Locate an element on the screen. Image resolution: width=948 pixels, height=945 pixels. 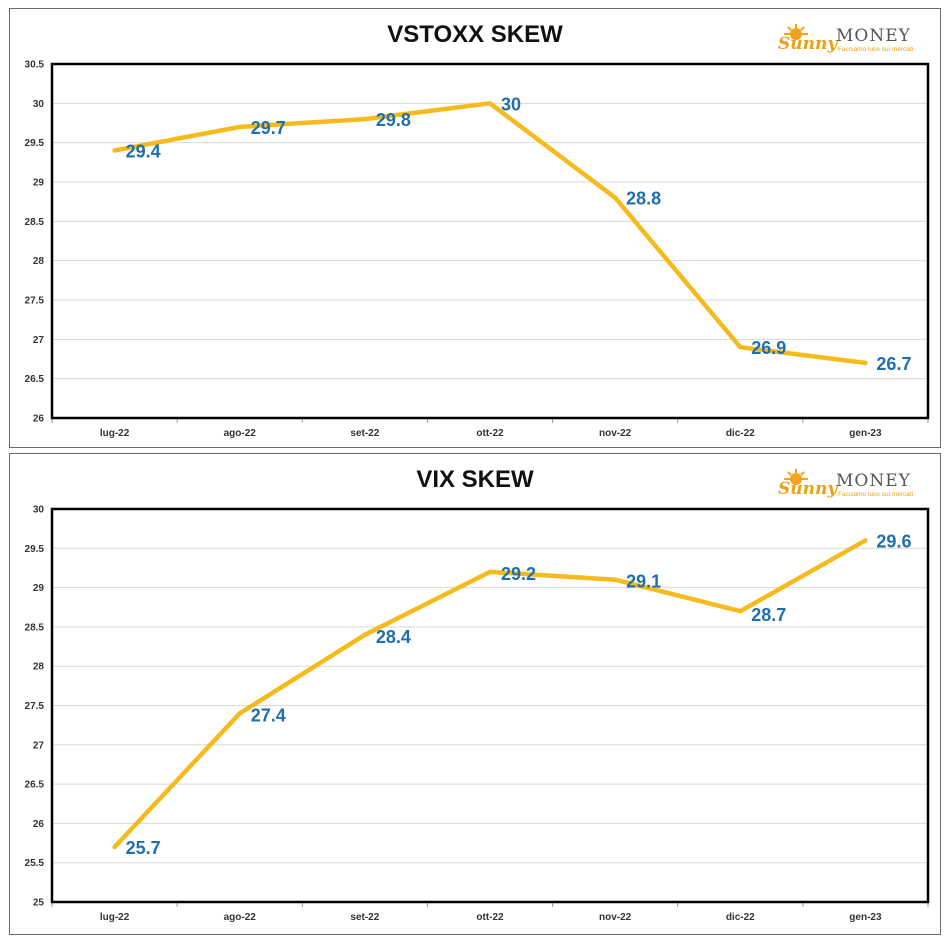
data-label: 29.1 is located at coordinates (643, 582).